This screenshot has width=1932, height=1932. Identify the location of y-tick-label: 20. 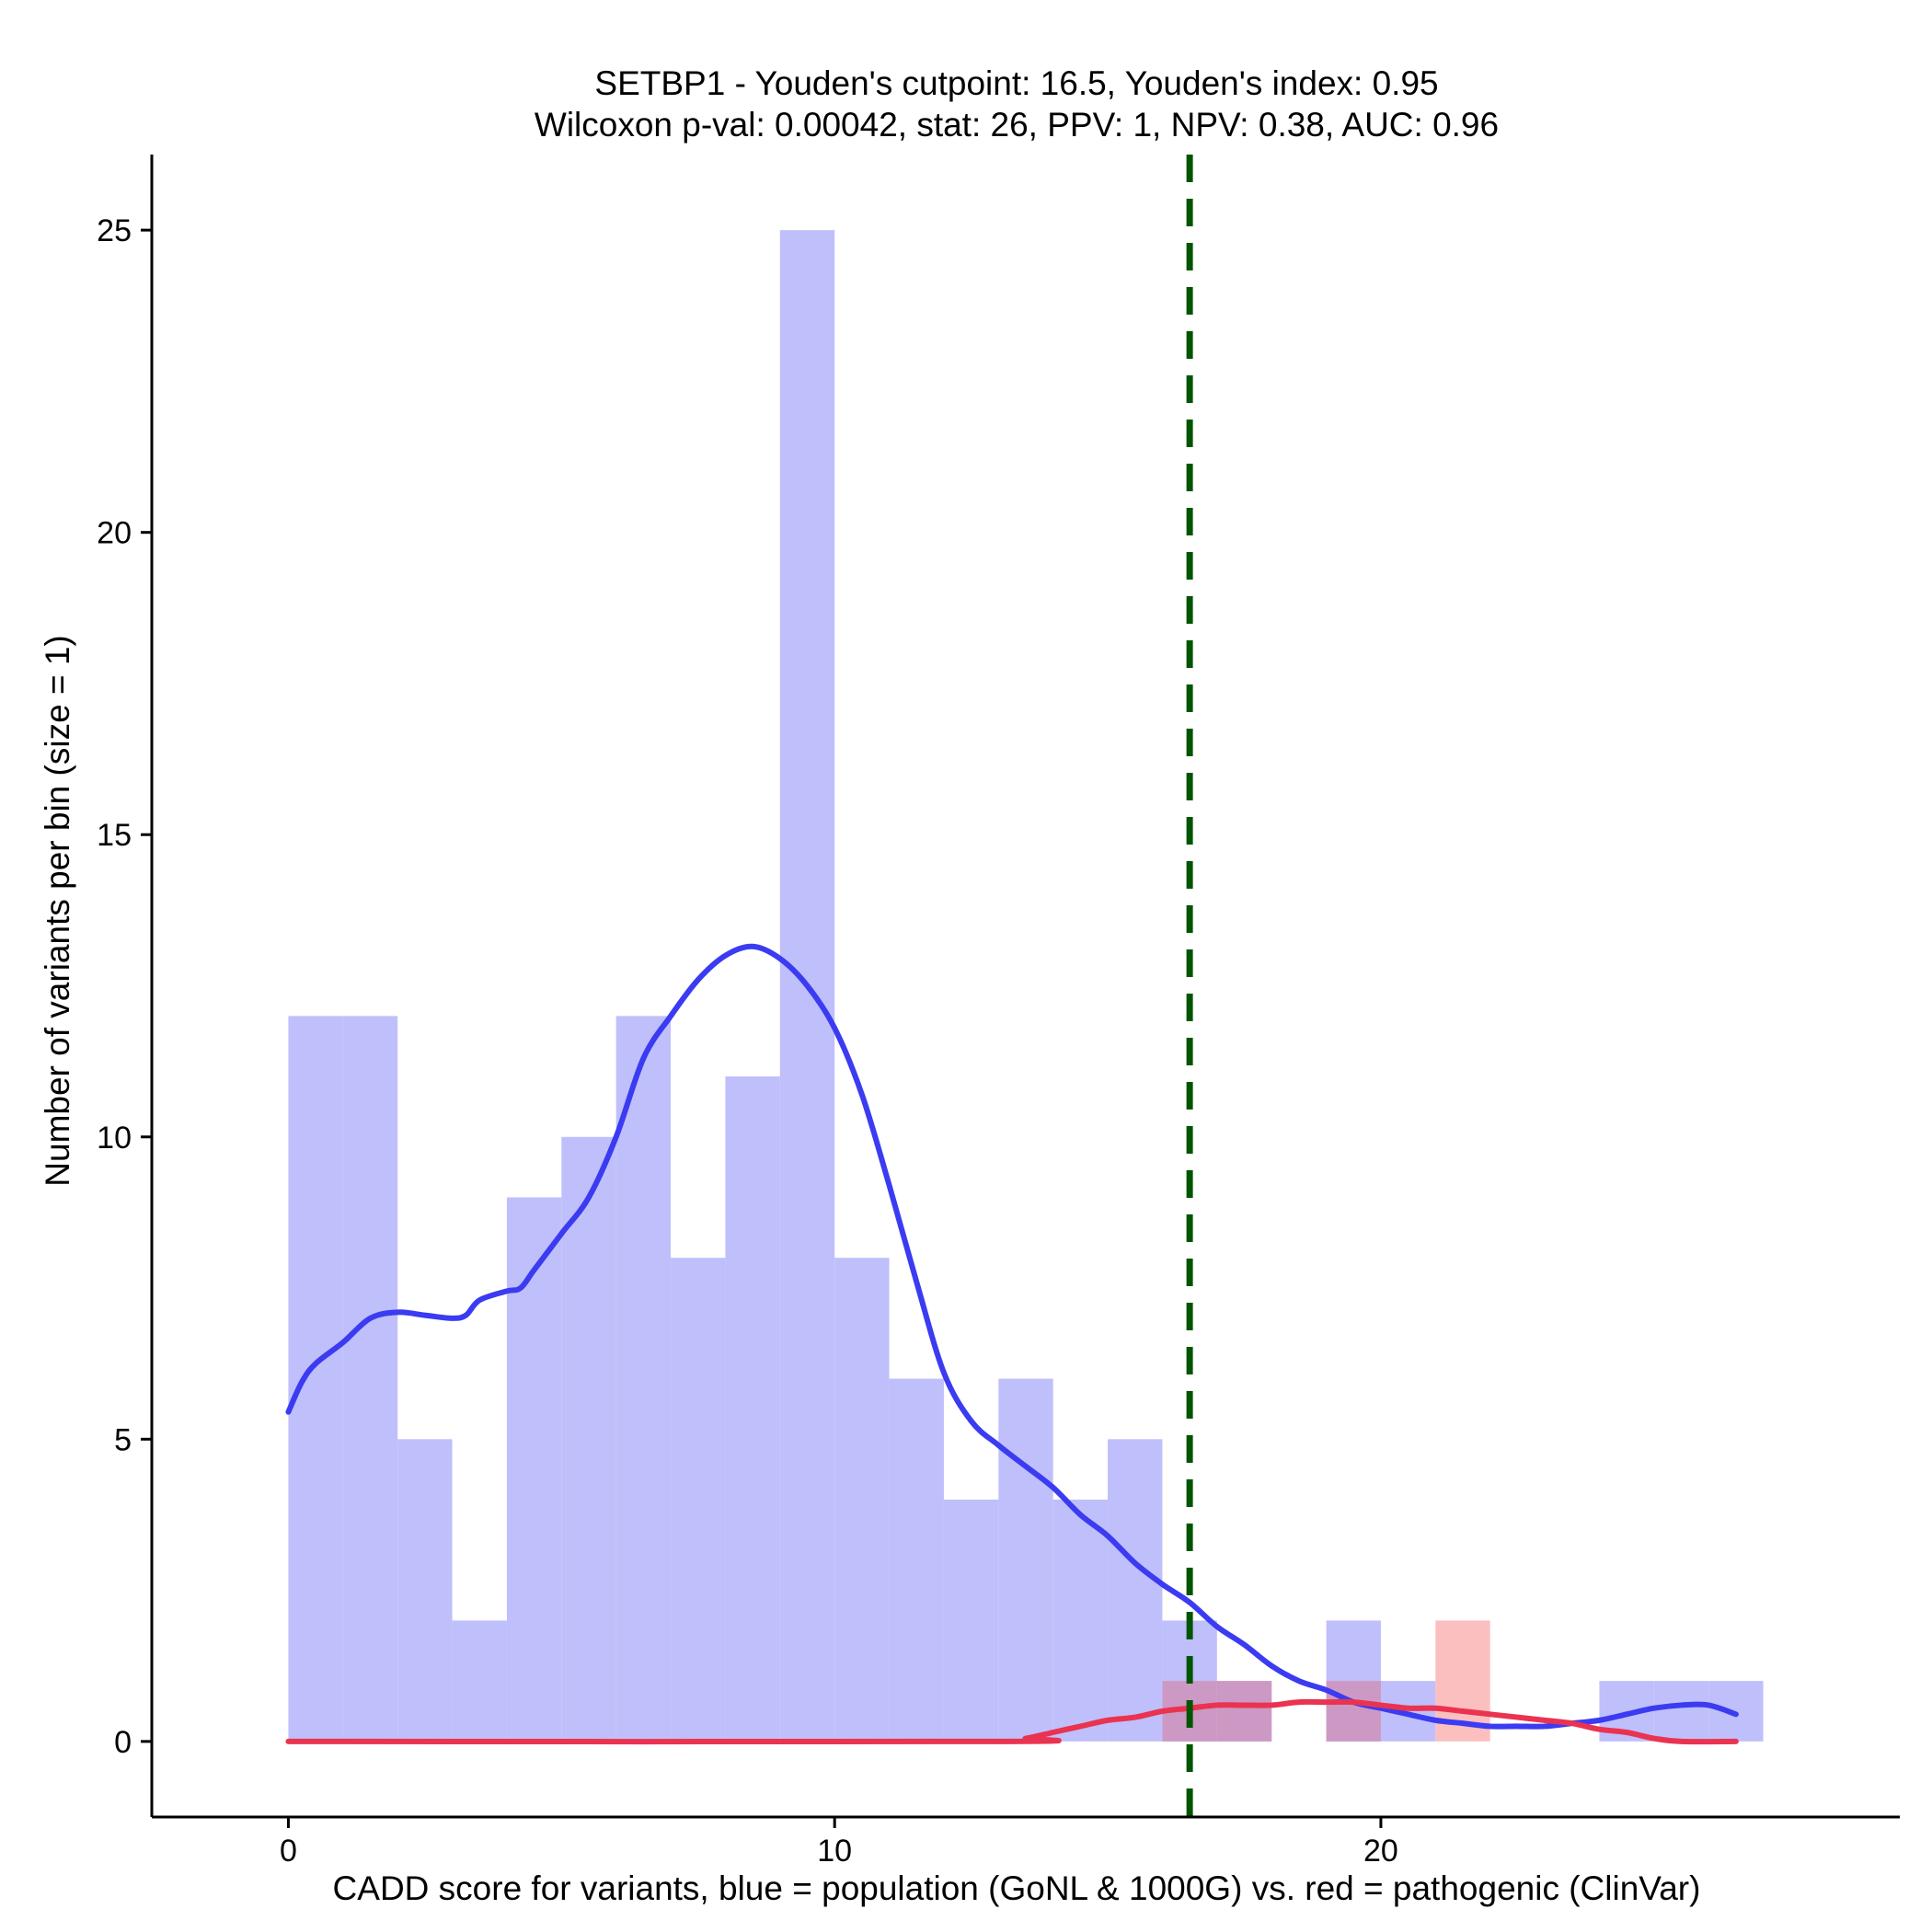
(114, 533).